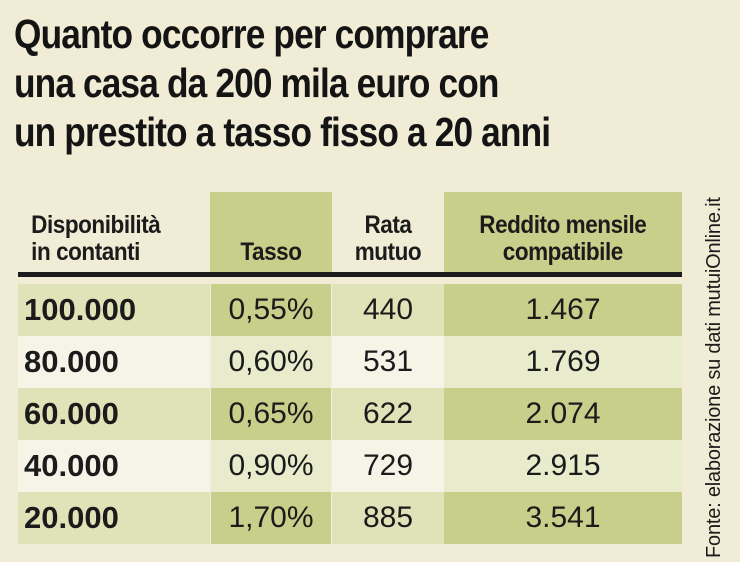 The image size is (740, 562). Describe the element at coordinates (282, 132) in the screenshot. I see `title-line-3: un prestito a tasso fisso a 20 anni` at that location.